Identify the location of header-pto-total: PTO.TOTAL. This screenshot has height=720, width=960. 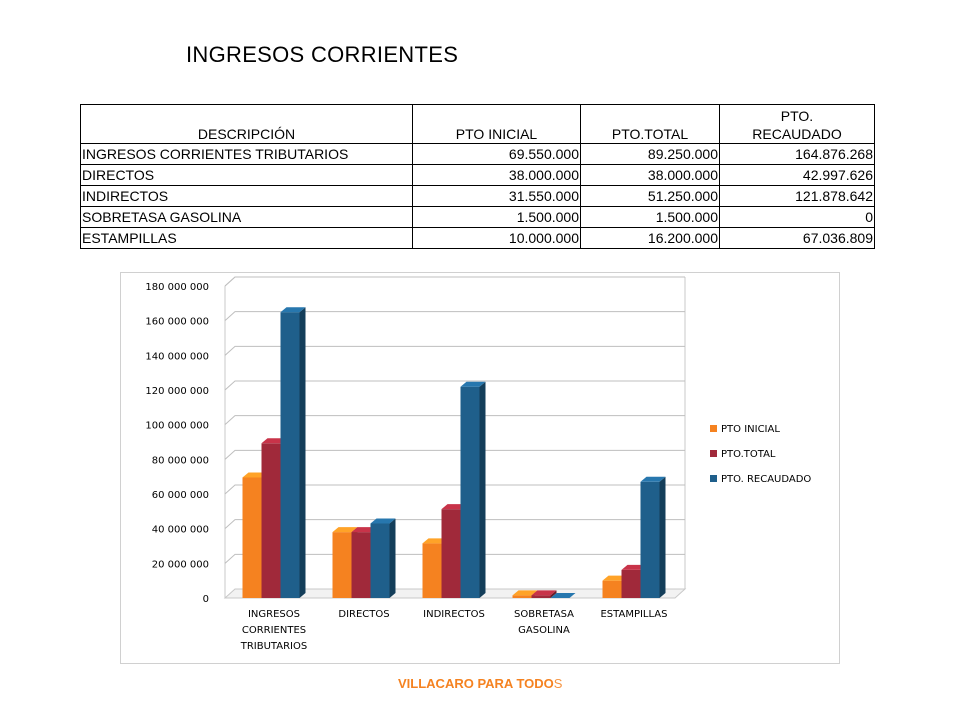
(650, 124).